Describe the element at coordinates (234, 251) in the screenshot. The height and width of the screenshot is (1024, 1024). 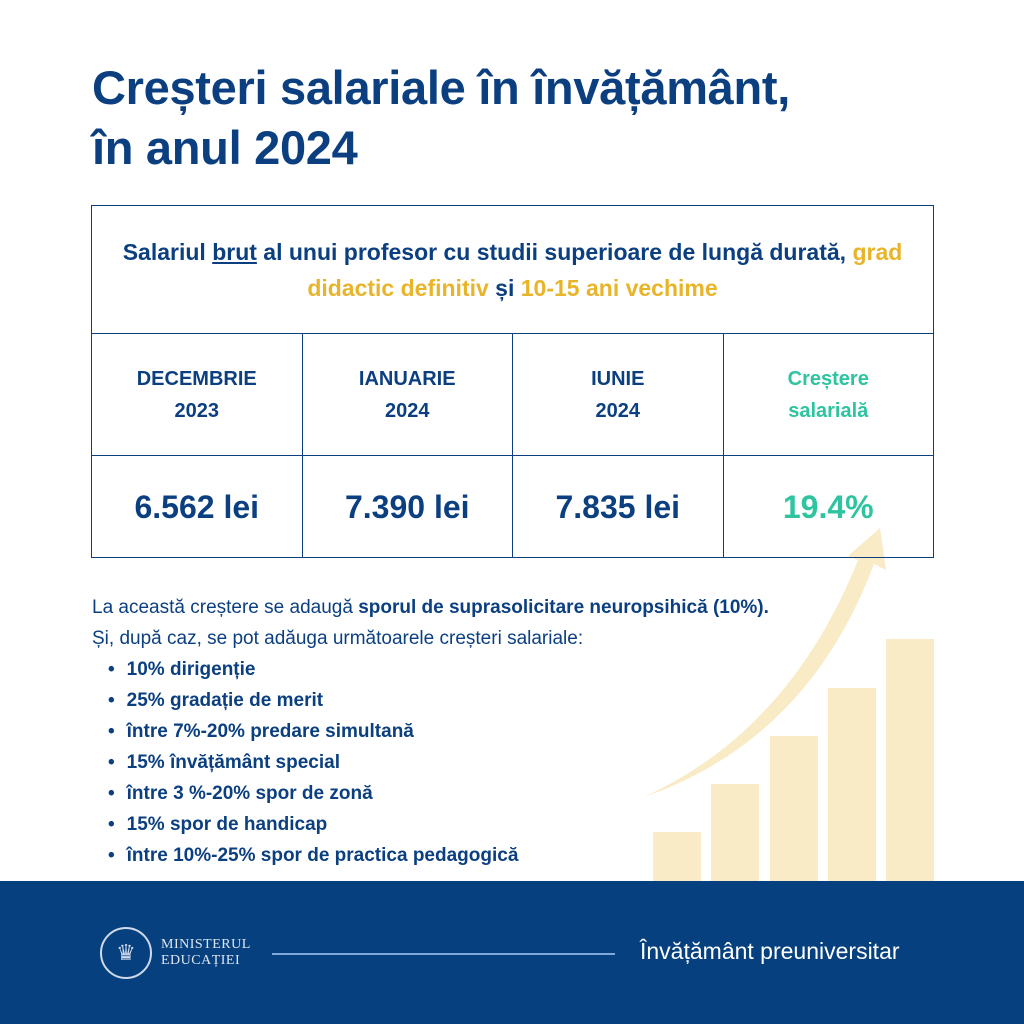
I see `caption-underlined: brut` at that location.